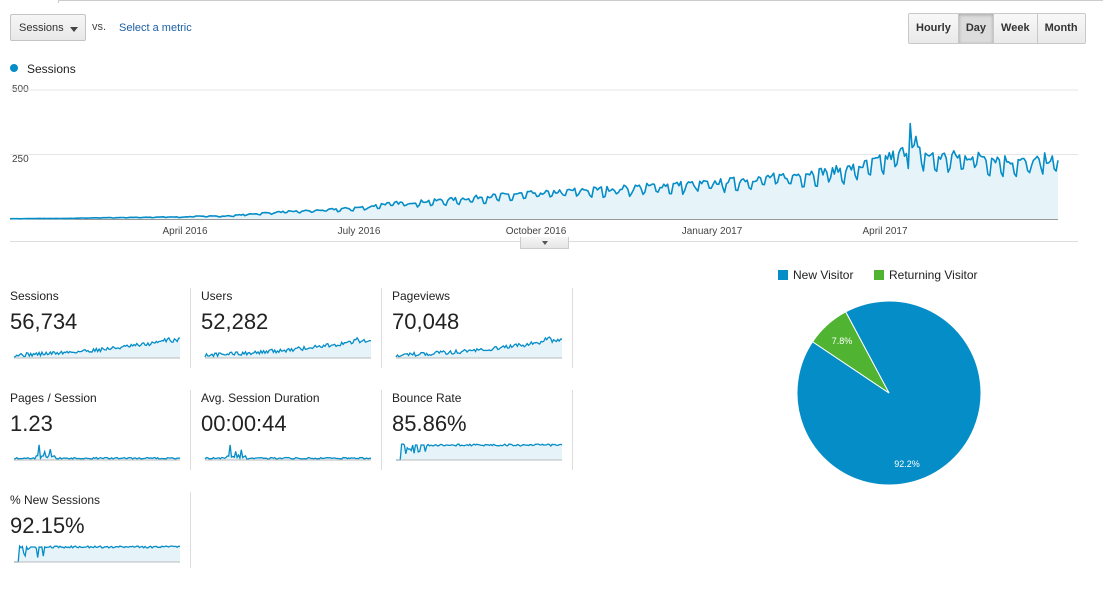 The width and height of the screenshot is (1103, 593). I want to click on collapse-chart-button, so click(544, 243).